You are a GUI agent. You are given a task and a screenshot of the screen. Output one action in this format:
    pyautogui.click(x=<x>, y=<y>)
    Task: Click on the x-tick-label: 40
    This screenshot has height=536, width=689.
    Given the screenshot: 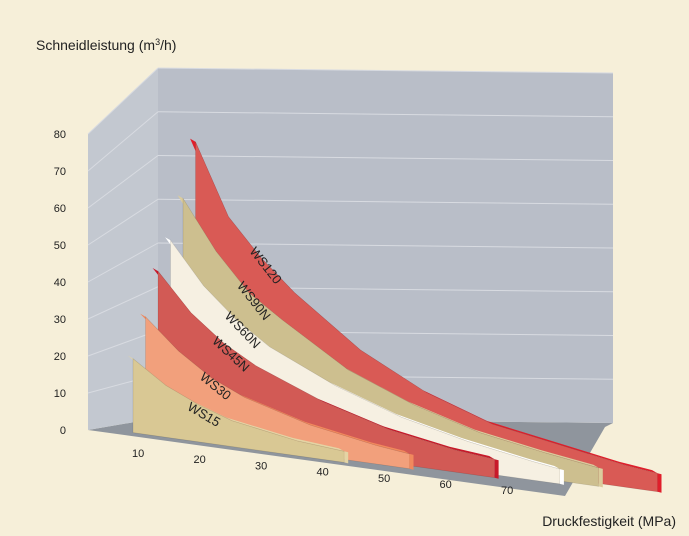 What is the action you would take?
    pyautogui.click(x=323, y=473)
    